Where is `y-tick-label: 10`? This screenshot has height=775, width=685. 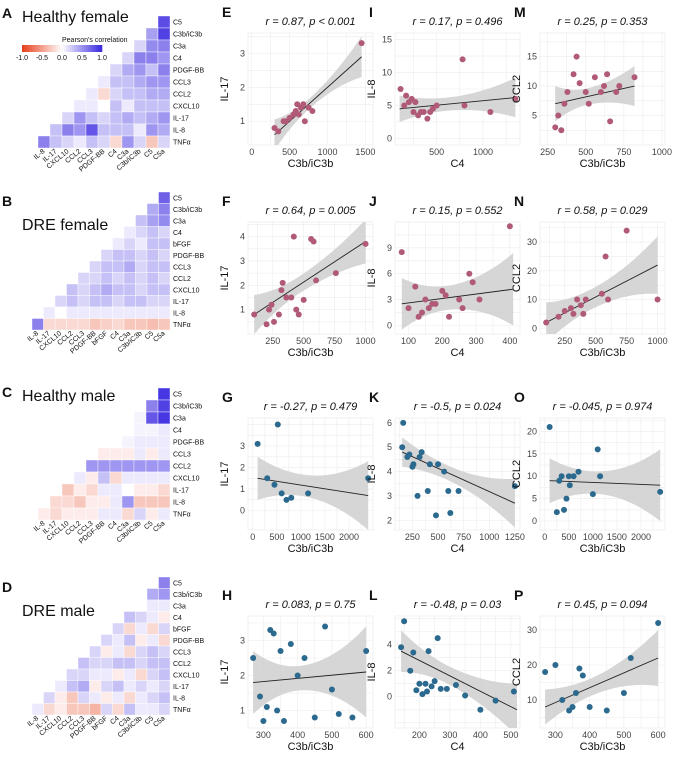
y-tick-label: 10 is located at coordinates (532, 86).